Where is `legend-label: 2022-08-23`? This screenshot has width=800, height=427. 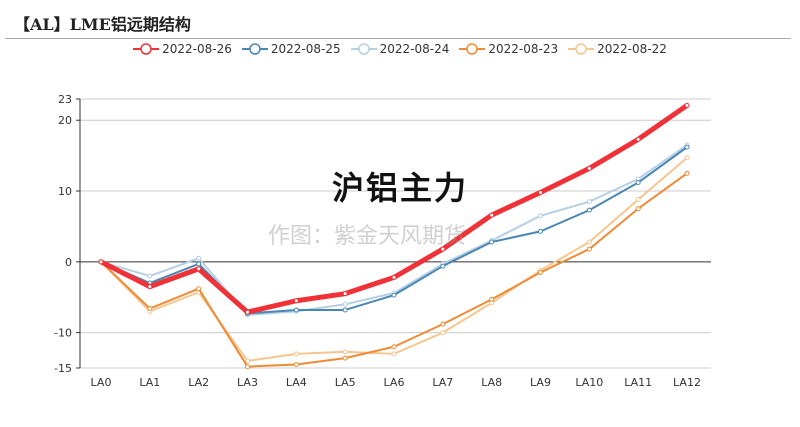 legend-label: 2022-08-23 is located at coordinates (523, 49).